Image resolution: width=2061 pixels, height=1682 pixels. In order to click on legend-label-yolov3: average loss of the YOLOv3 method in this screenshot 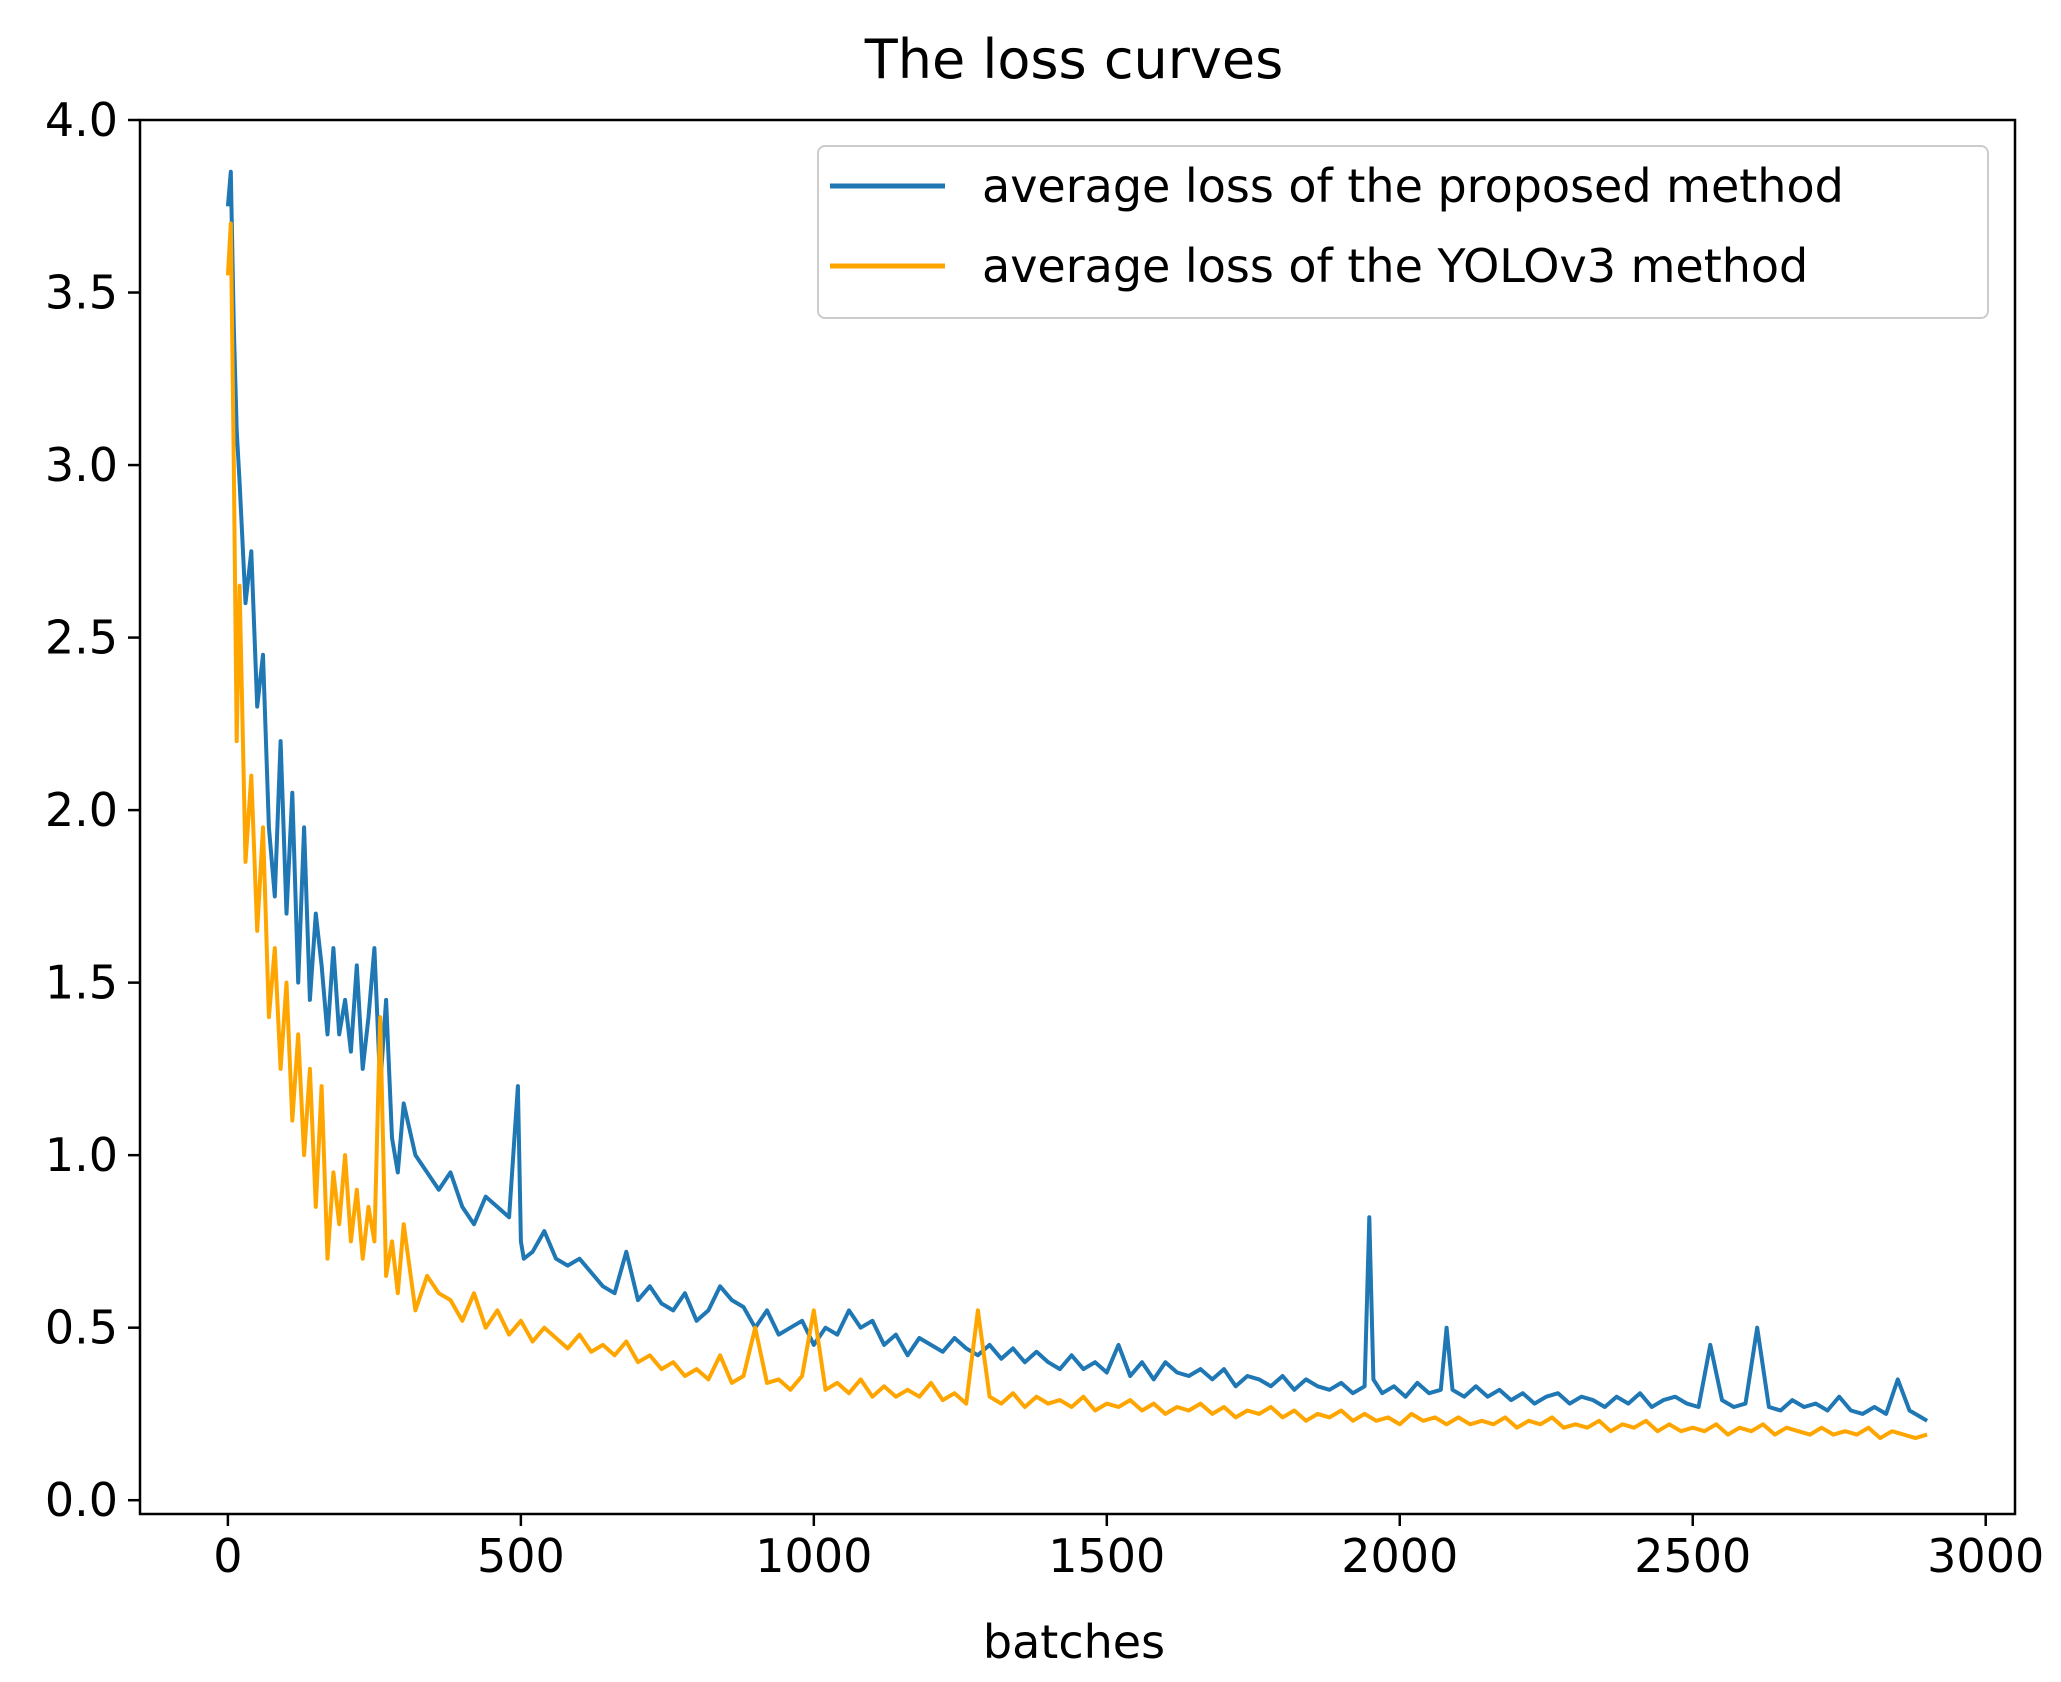, I will do `click(1395, 266)`.